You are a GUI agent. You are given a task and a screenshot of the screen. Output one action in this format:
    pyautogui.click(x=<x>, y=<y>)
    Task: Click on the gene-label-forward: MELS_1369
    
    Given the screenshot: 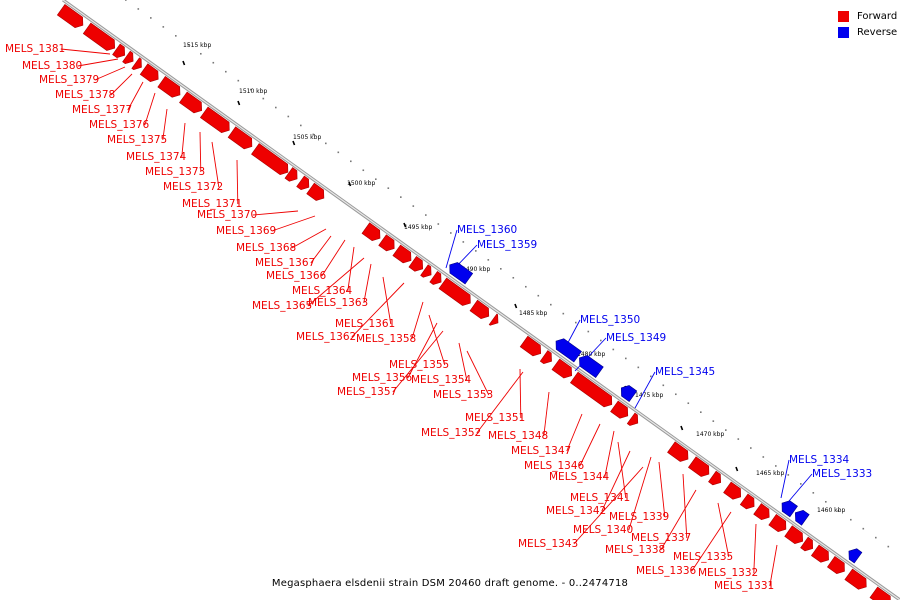 What is the action you would take?
    pyautogui.click(x=266, y=226)
    